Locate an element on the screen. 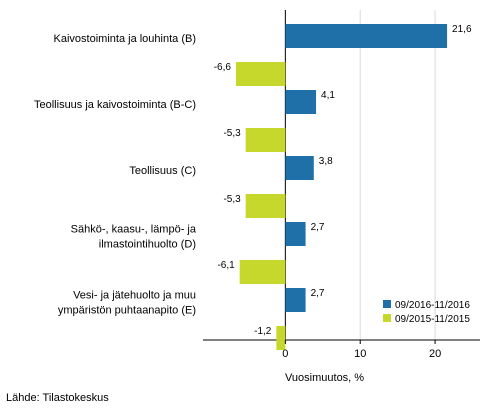  category-label: ilmastointihuolto (D) is located at coordinates (147, 245).